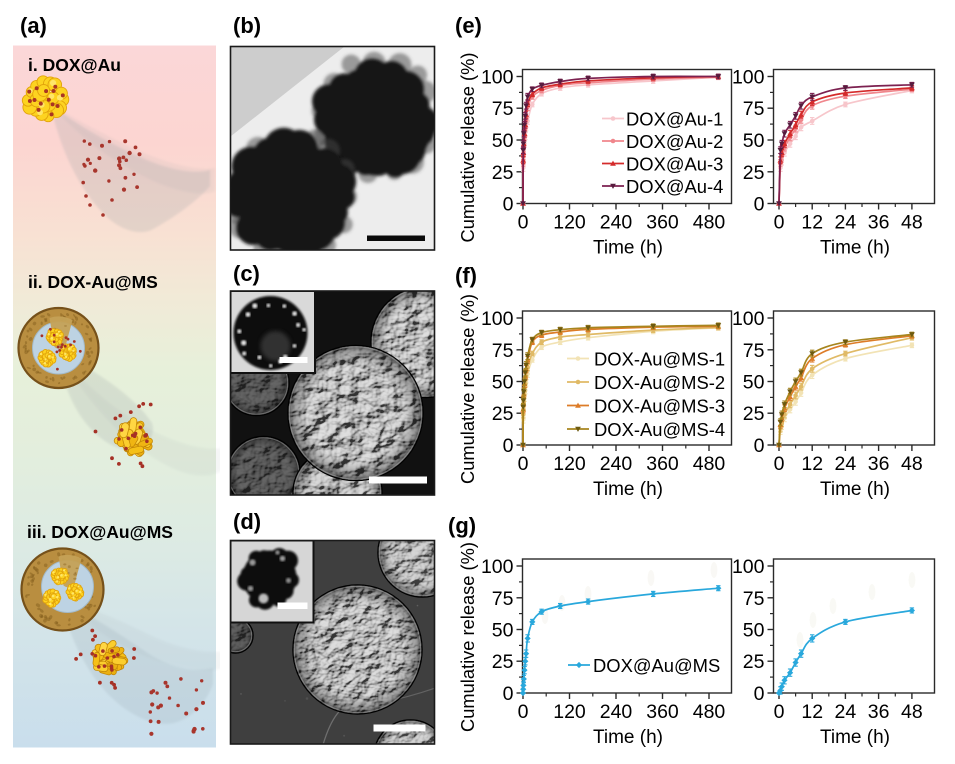 The image size is (955, 764). What do you see at coordinates (33, 25) in the screenshot?
I see `svg-text: (a)` at bounding box center [33, 25].